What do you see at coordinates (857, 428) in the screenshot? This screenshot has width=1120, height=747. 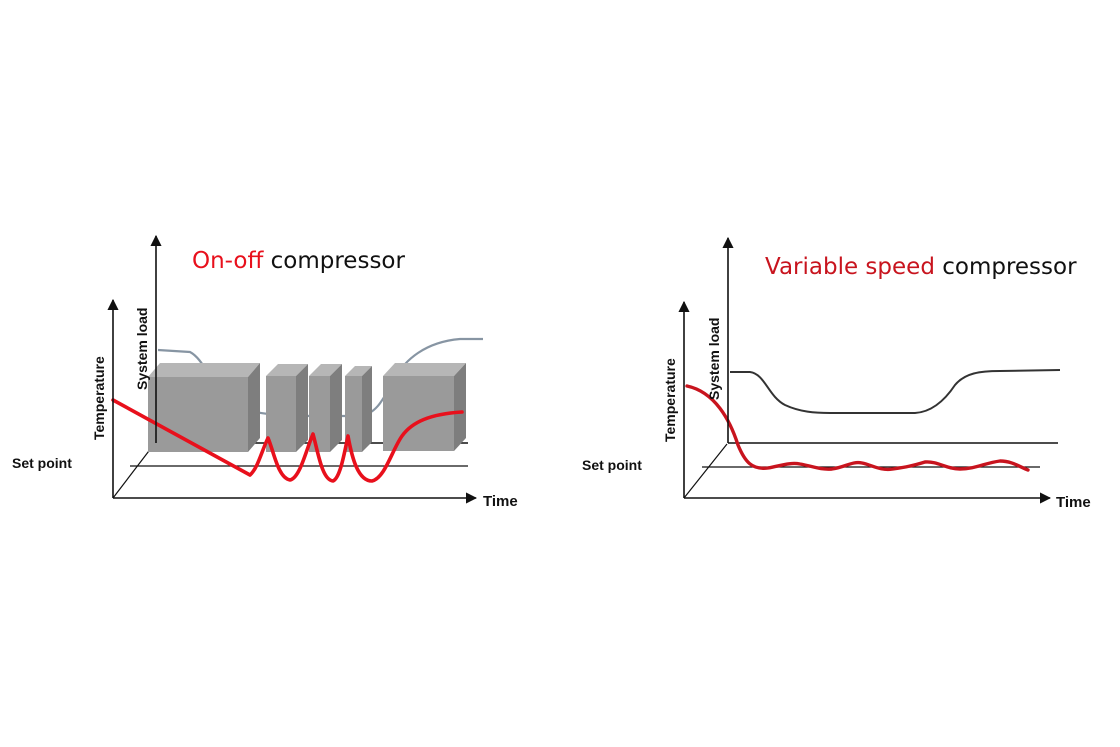 I see `variable-speed-temperature-curve` at bounding box center [857, 428].